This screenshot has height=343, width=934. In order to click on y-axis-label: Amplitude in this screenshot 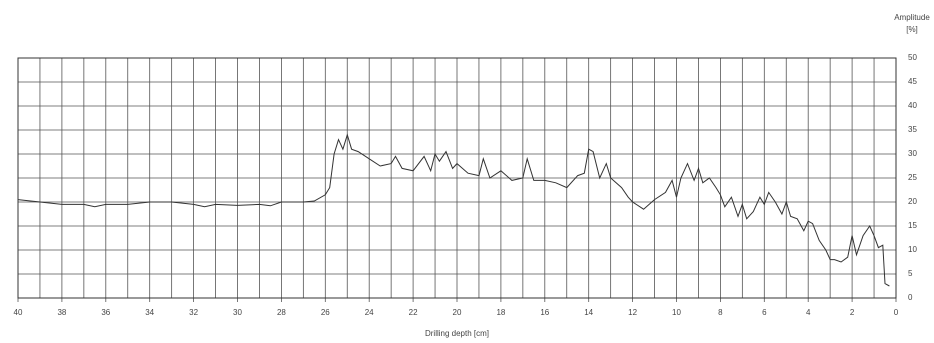, I will do `click(912, 17)`.